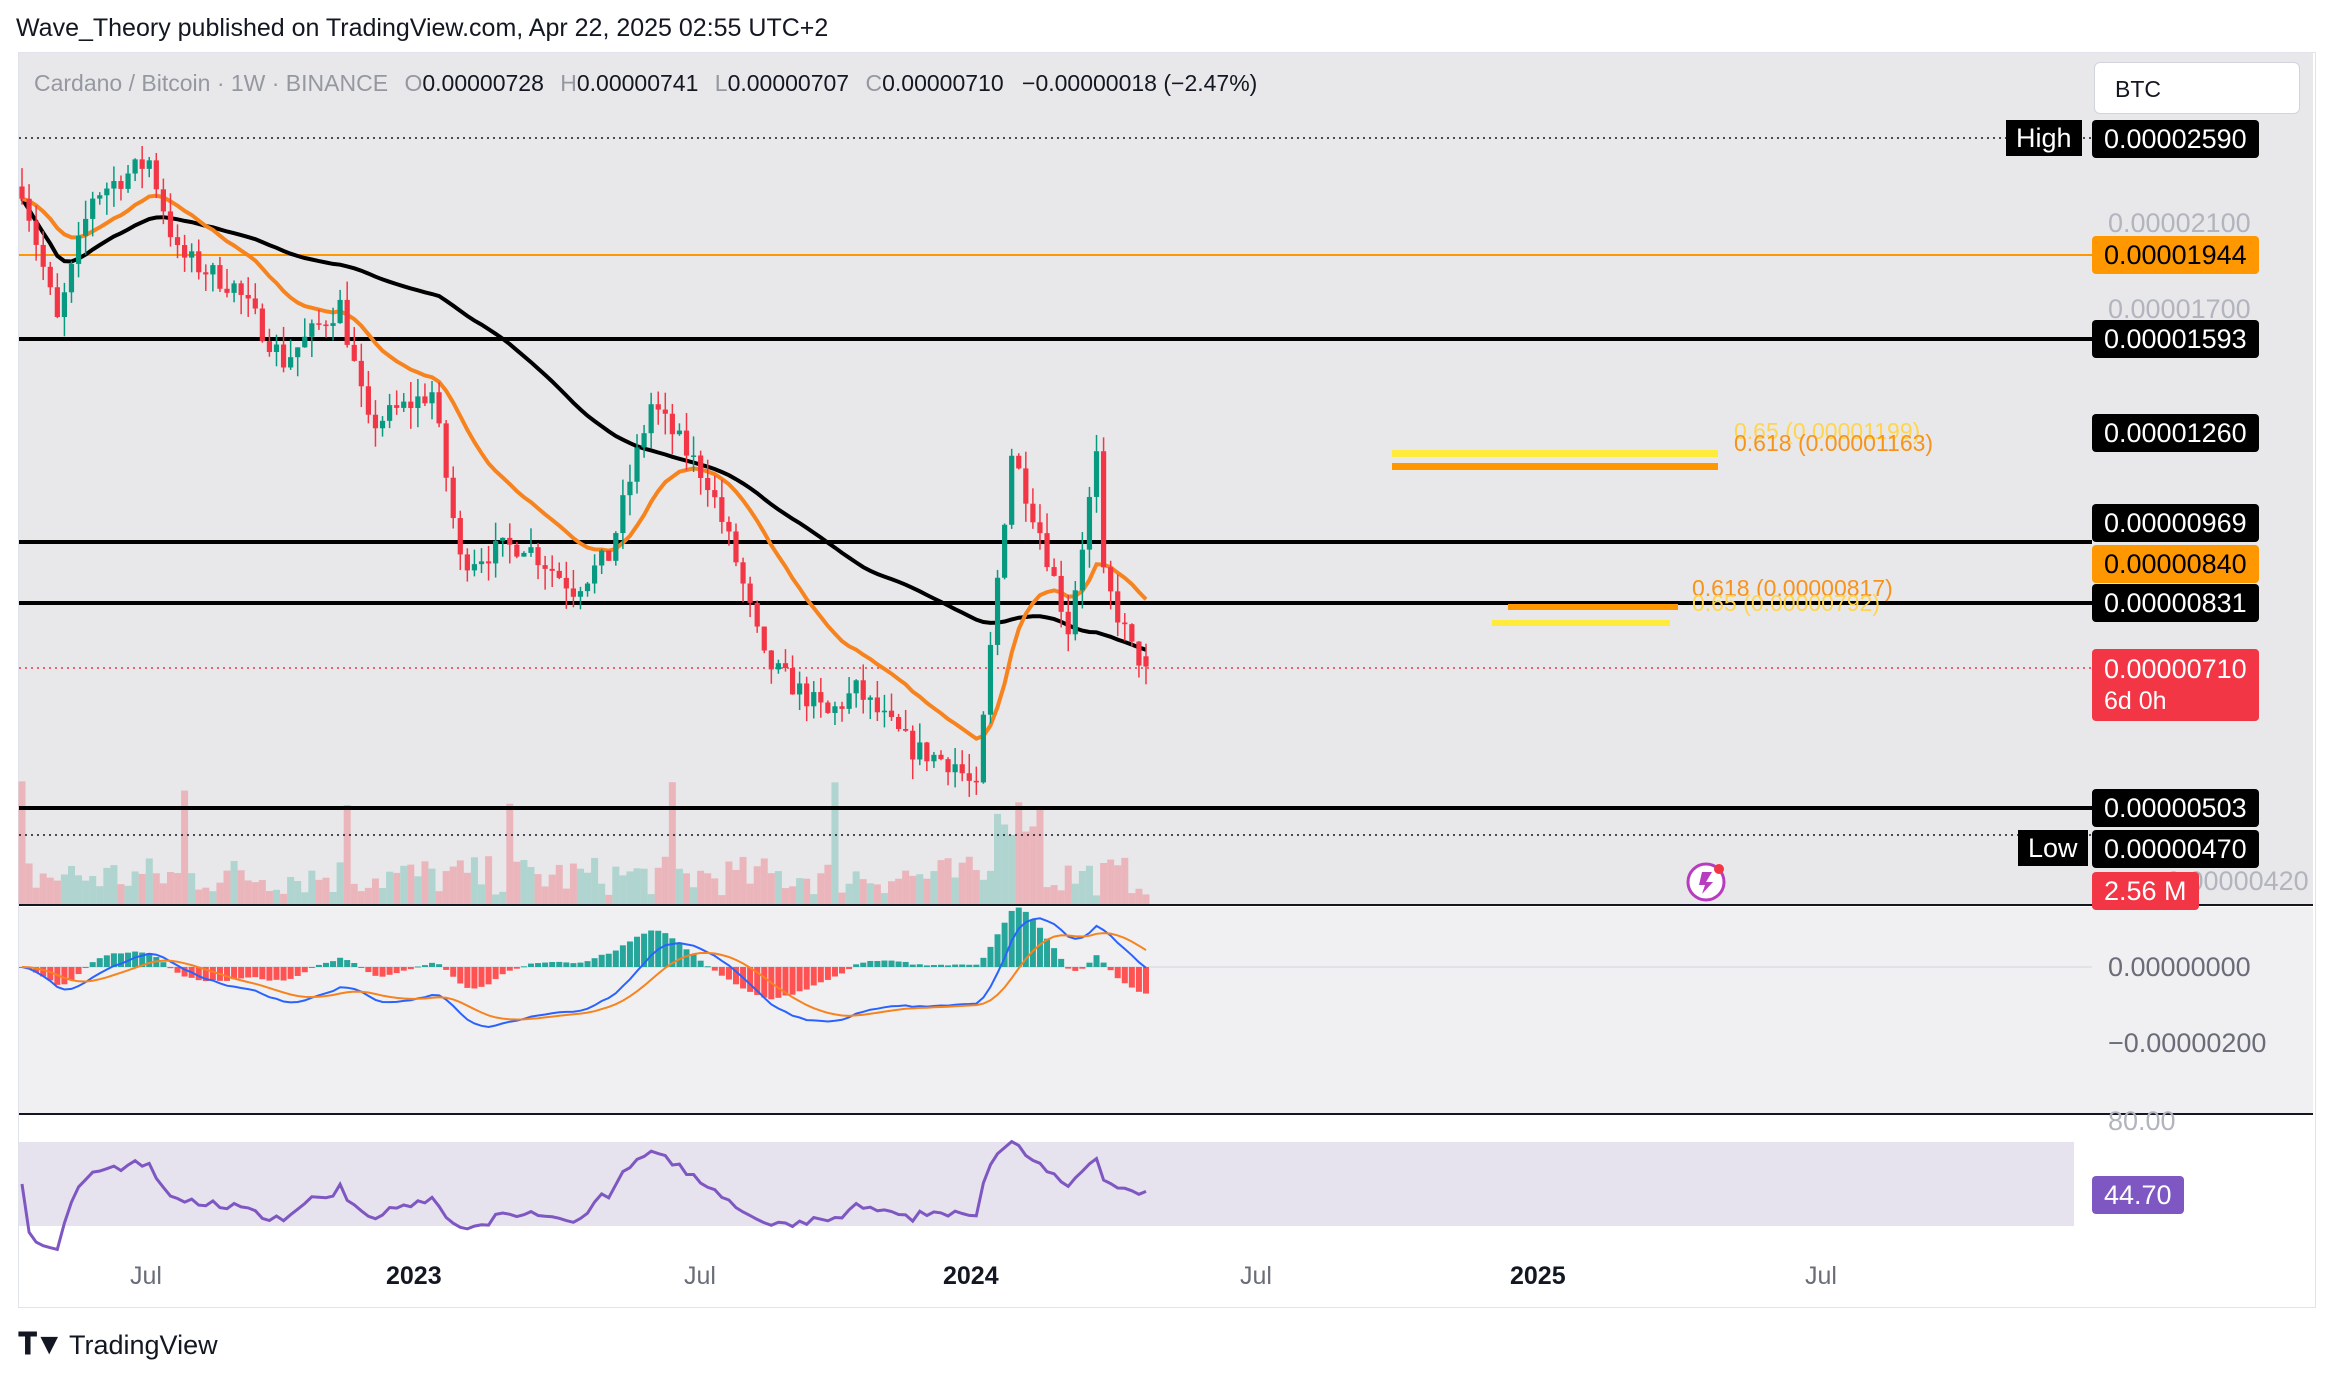 This screenshot has height=1378, width=2332. I want to click on rsi-line, so click(583, 1195).